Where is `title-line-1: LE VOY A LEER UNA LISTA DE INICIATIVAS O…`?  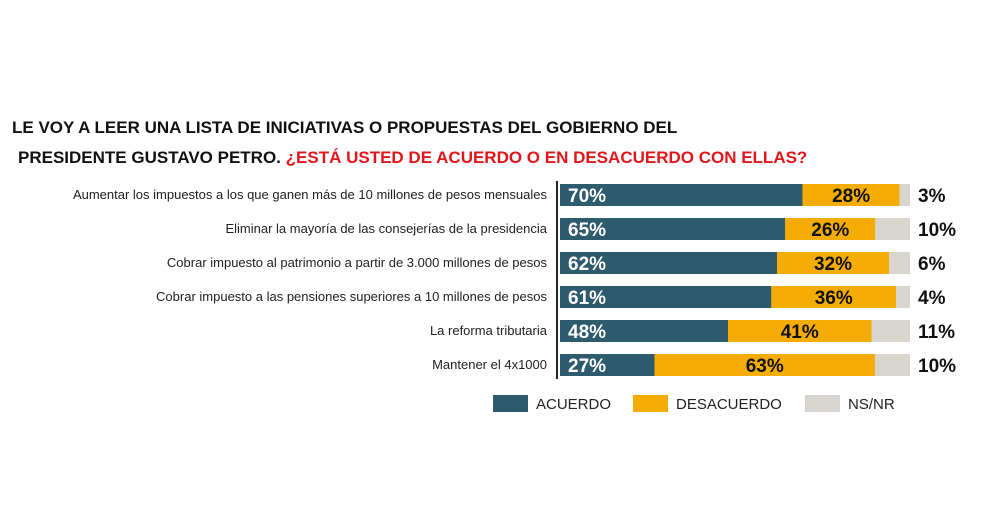 title-line-1: LE VOY A LEER UNA LISTA DE INICIATIVAS O… is located at coordinates (345, 127).